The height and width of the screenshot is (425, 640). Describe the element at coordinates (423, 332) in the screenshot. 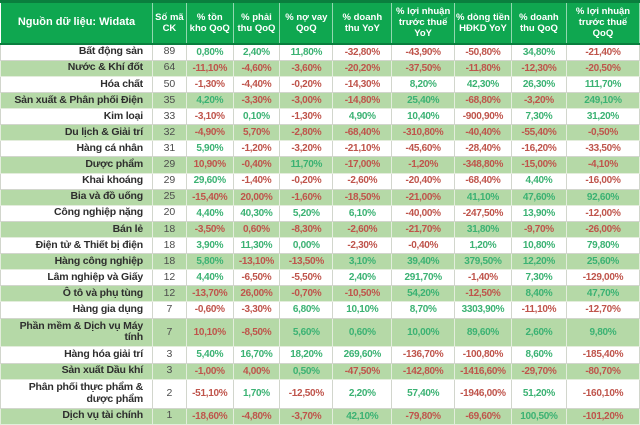

I see `value-cell: 10,00%` at that location.